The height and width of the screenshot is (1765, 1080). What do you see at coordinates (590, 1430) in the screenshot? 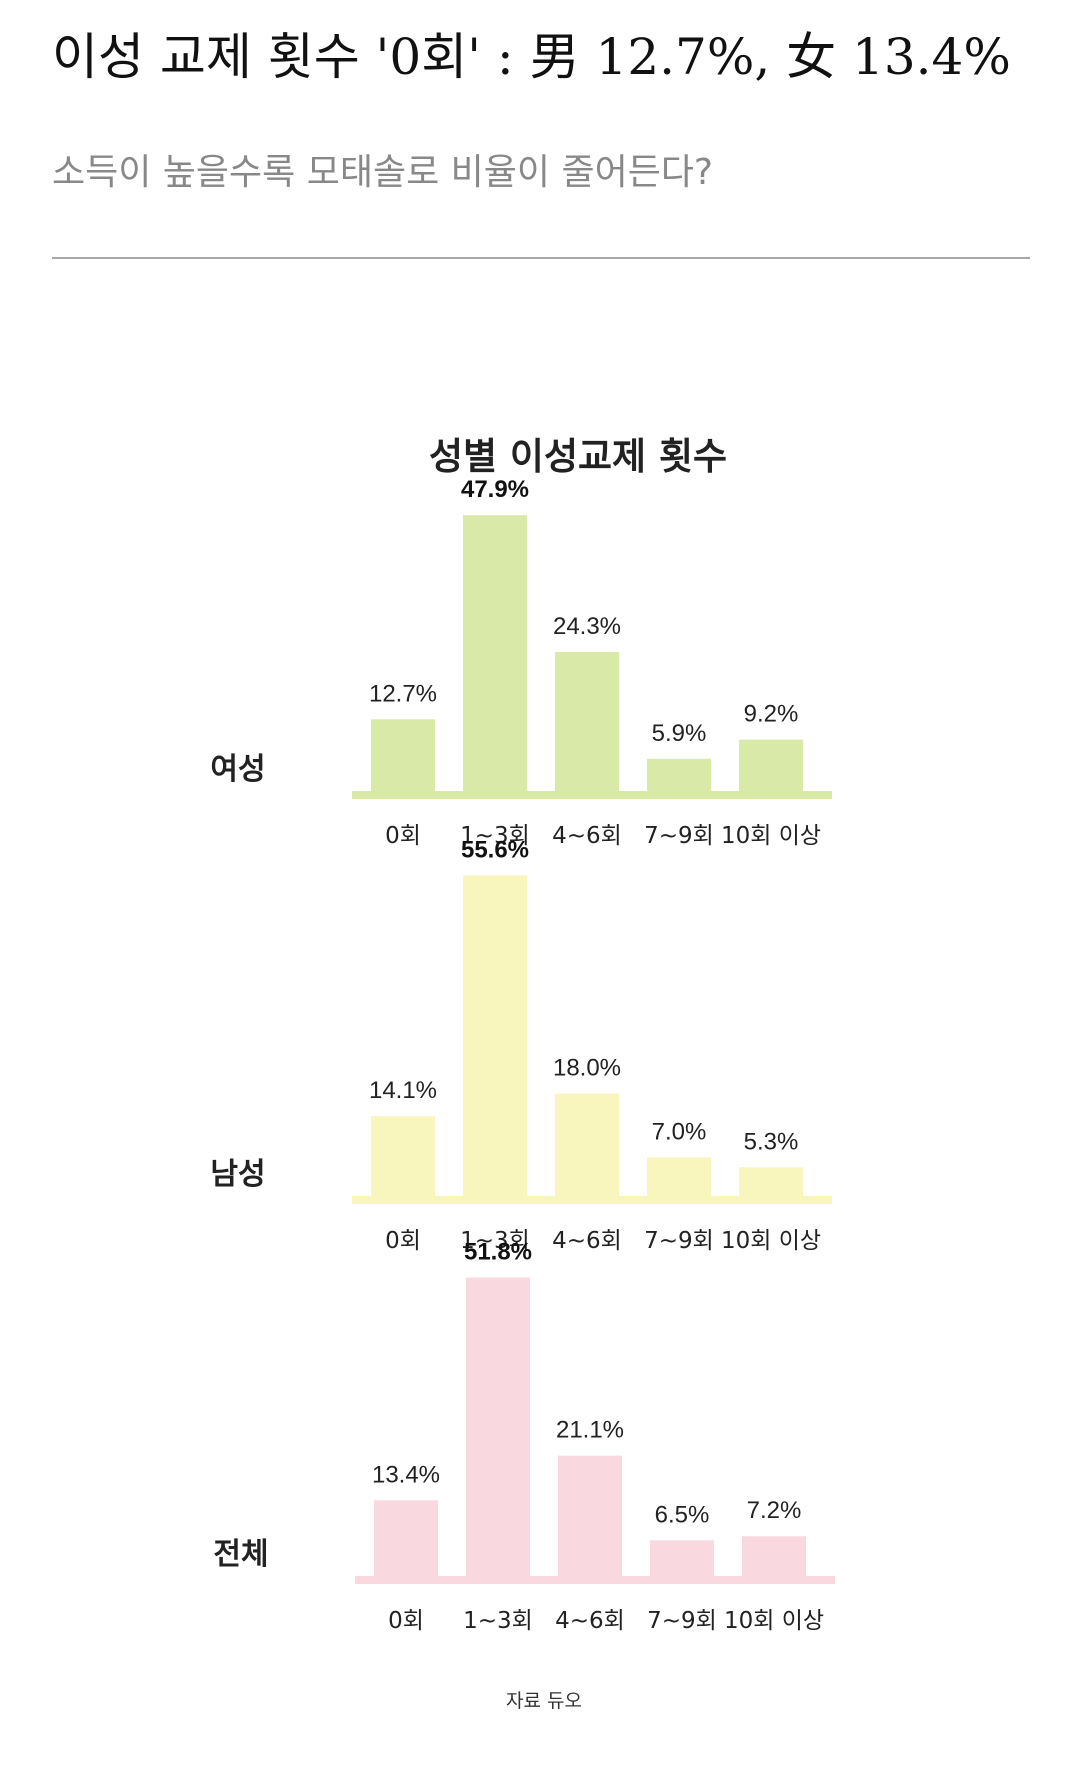
I see `data-label: 21.1%` at bounding box center [590, 1430].